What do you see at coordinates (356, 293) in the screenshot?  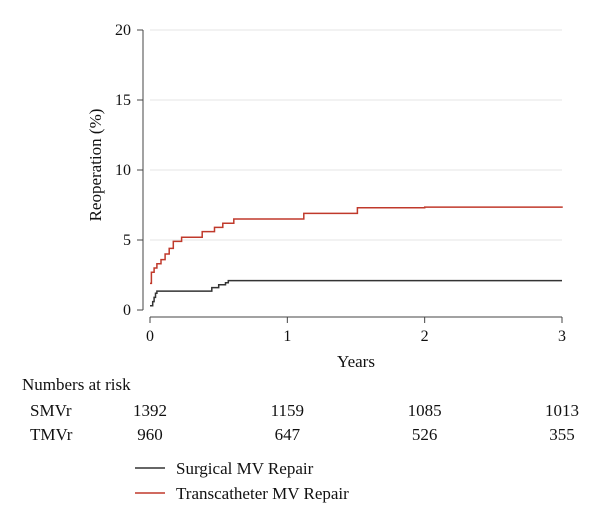 I see `surgical-series-line` at bounding box center [356, 293].